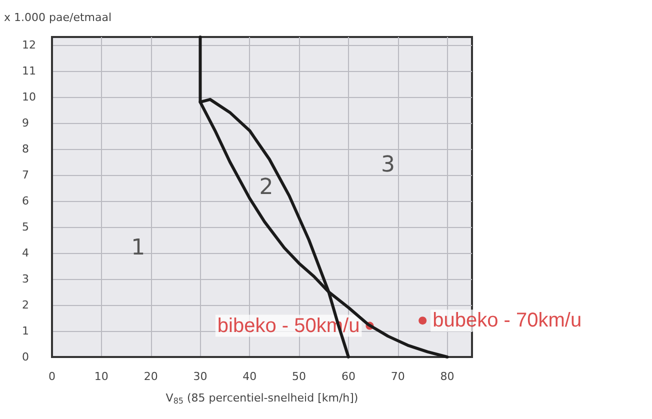  What do you see at coordinates (507, 321) in the screenshot?
I see `series-label: bubeko - 70km/u` at bounding box center [507, 321].